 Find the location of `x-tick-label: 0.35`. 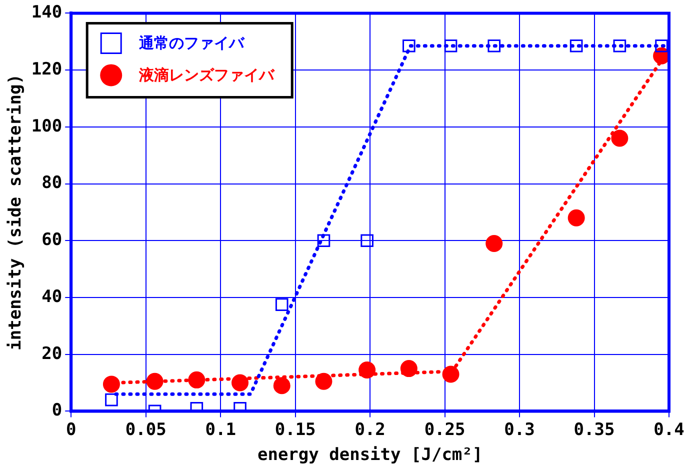

x-tick-label: 0.35 is located at coordinates (594, 430).